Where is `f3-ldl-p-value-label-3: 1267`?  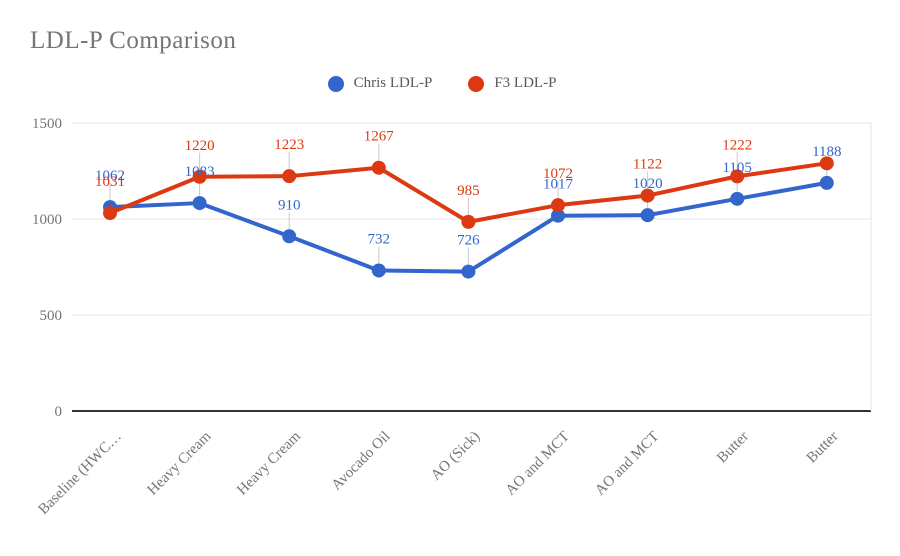
f3-ldl-p-value-label-3: 1267 is located at coordinates (379, 137).